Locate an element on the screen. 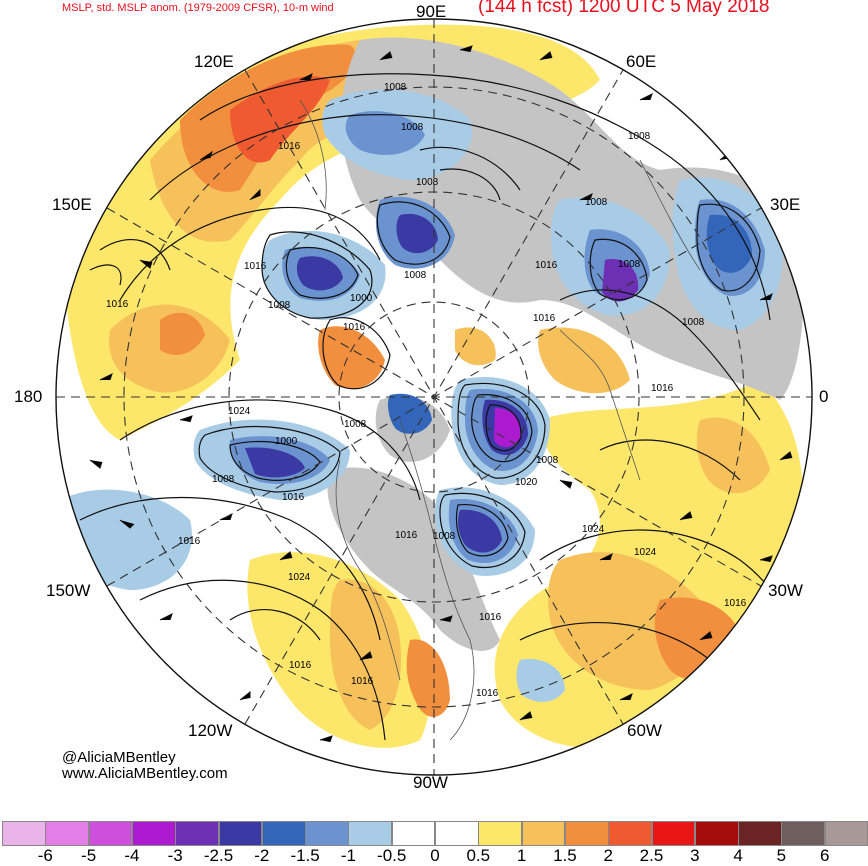  colorbar-label: 6 is located at coordinates (824, 855).